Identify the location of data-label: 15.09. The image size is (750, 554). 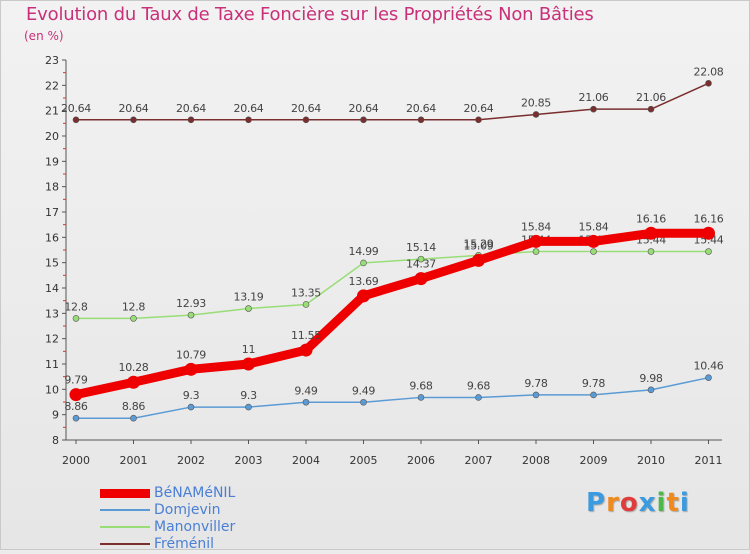
(479, 245).